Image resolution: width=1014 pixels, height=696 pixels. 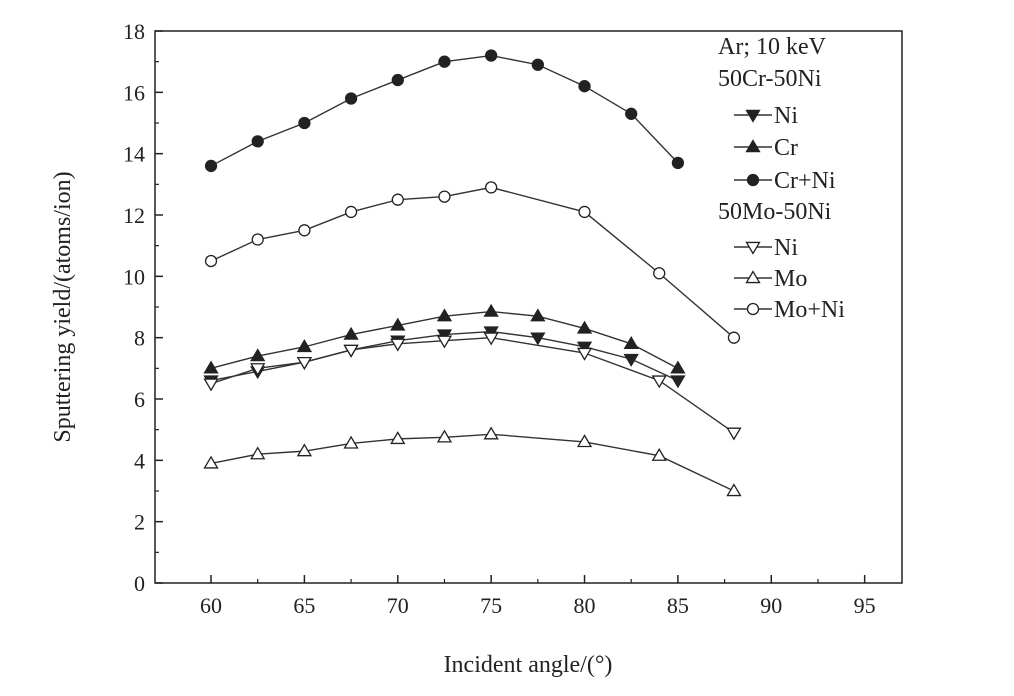 I want to click on x-tick-label: 60, so click(x=211, y=605).